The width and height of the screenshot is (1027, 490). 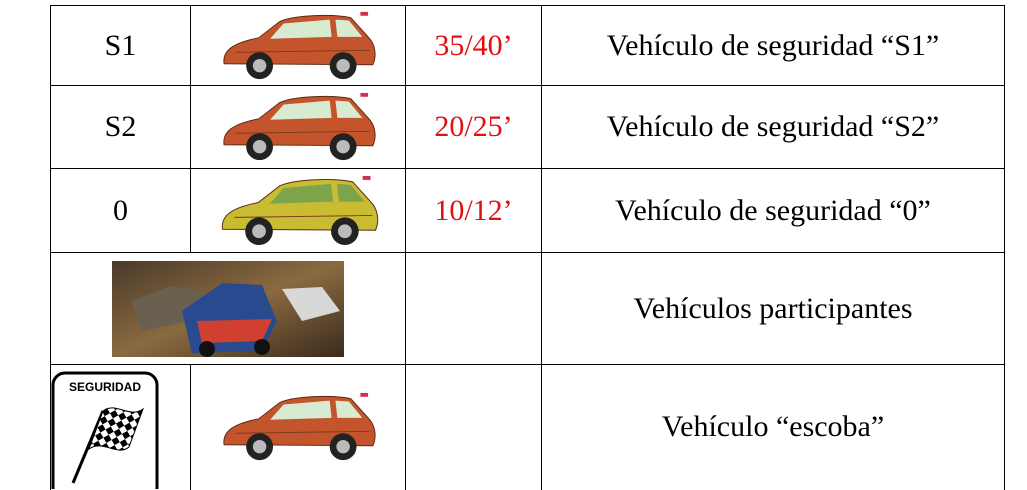 I want to click on rally-cell, so click(x=228, y=308).